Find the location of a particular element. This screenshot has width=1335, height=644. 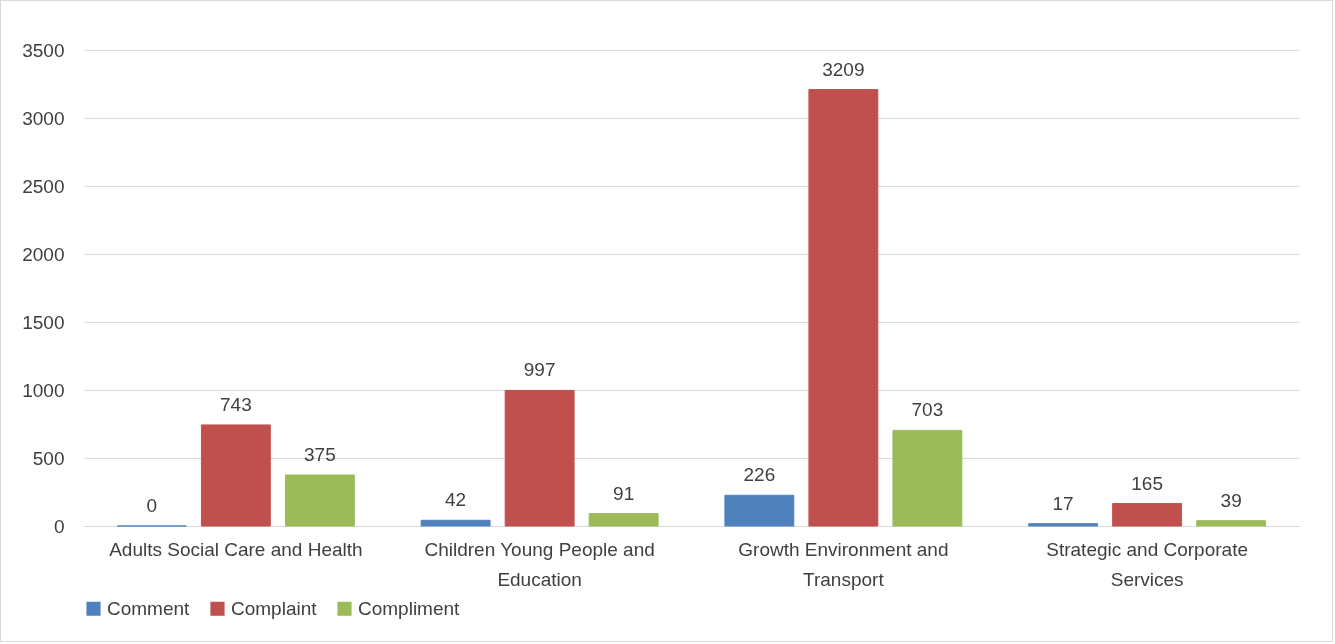

data-label: 226 is located at coordinates (759, 475).